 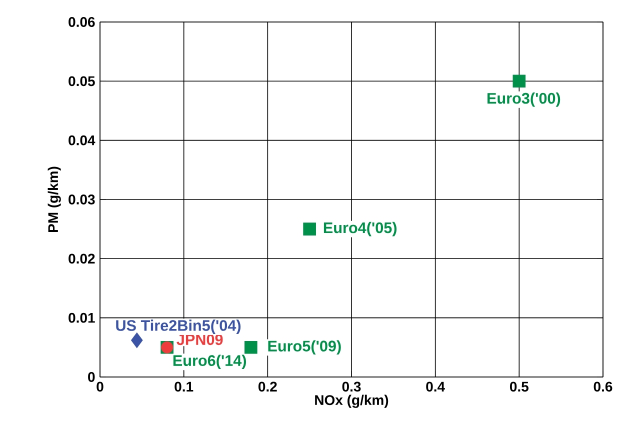 I want to click on x-tick-label: 0.4, so click(x=435, y=387).